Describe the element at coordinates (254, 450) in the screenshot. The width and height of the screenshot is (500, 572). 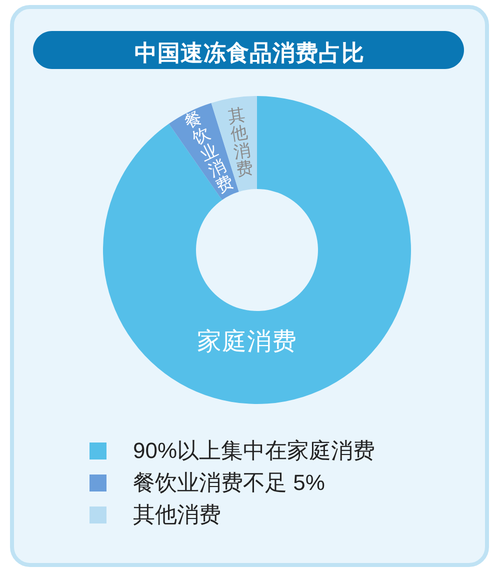
I see `legend-label: 90%以上集中在家庭消费` at that location.